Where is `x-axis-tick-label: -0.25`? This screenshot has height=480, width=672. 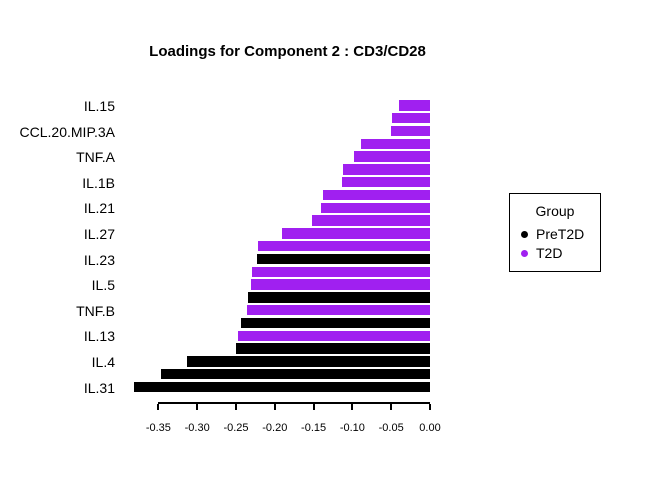 x-axis-tick-label: -0.25 is located at coordinates (236, 428).